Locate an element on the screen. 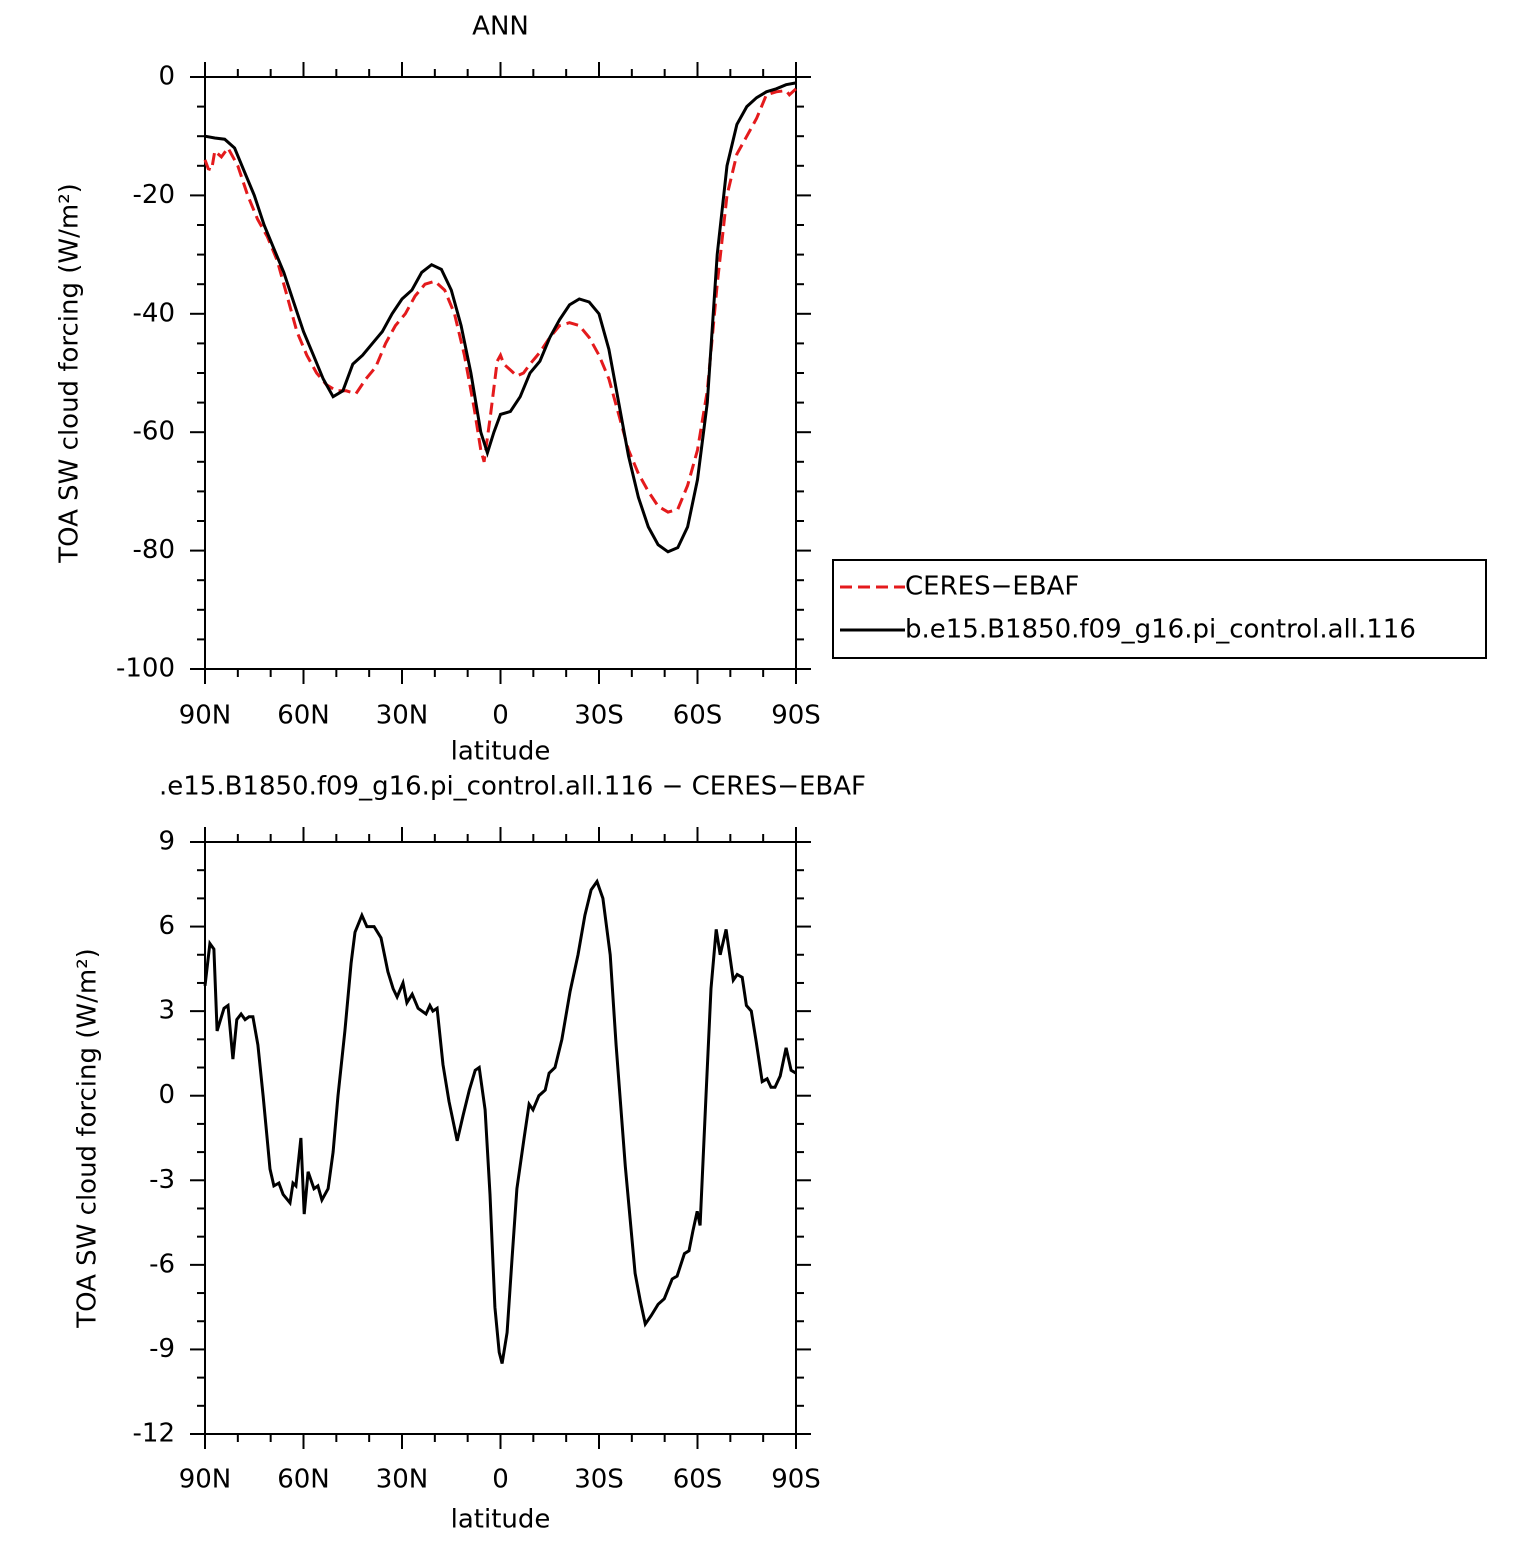  y-tick-label: -80 is located at coordinates (154, 550).